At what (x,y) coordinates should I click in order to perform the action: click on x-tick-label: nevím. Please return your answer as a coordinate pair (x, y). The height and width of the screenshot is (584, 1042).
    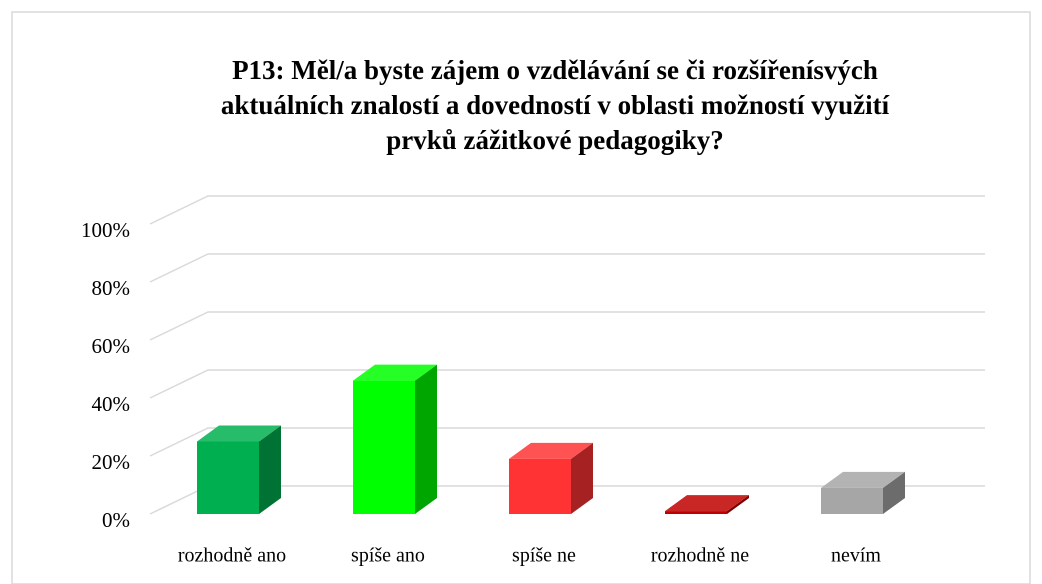
    Looking at the image, I should click on (856, 556).